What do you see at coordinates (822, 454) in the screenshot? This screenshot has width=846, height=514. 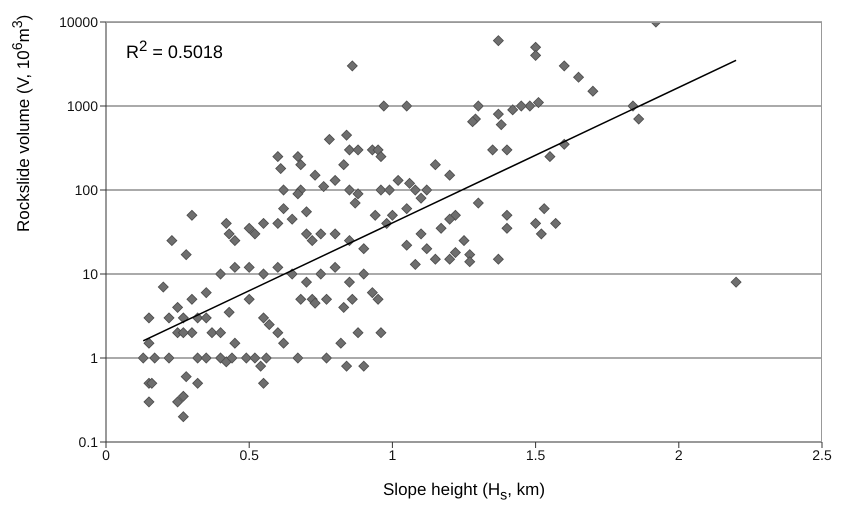 I see `x-tick-label: 2.5` at bounding box center [822, 454].